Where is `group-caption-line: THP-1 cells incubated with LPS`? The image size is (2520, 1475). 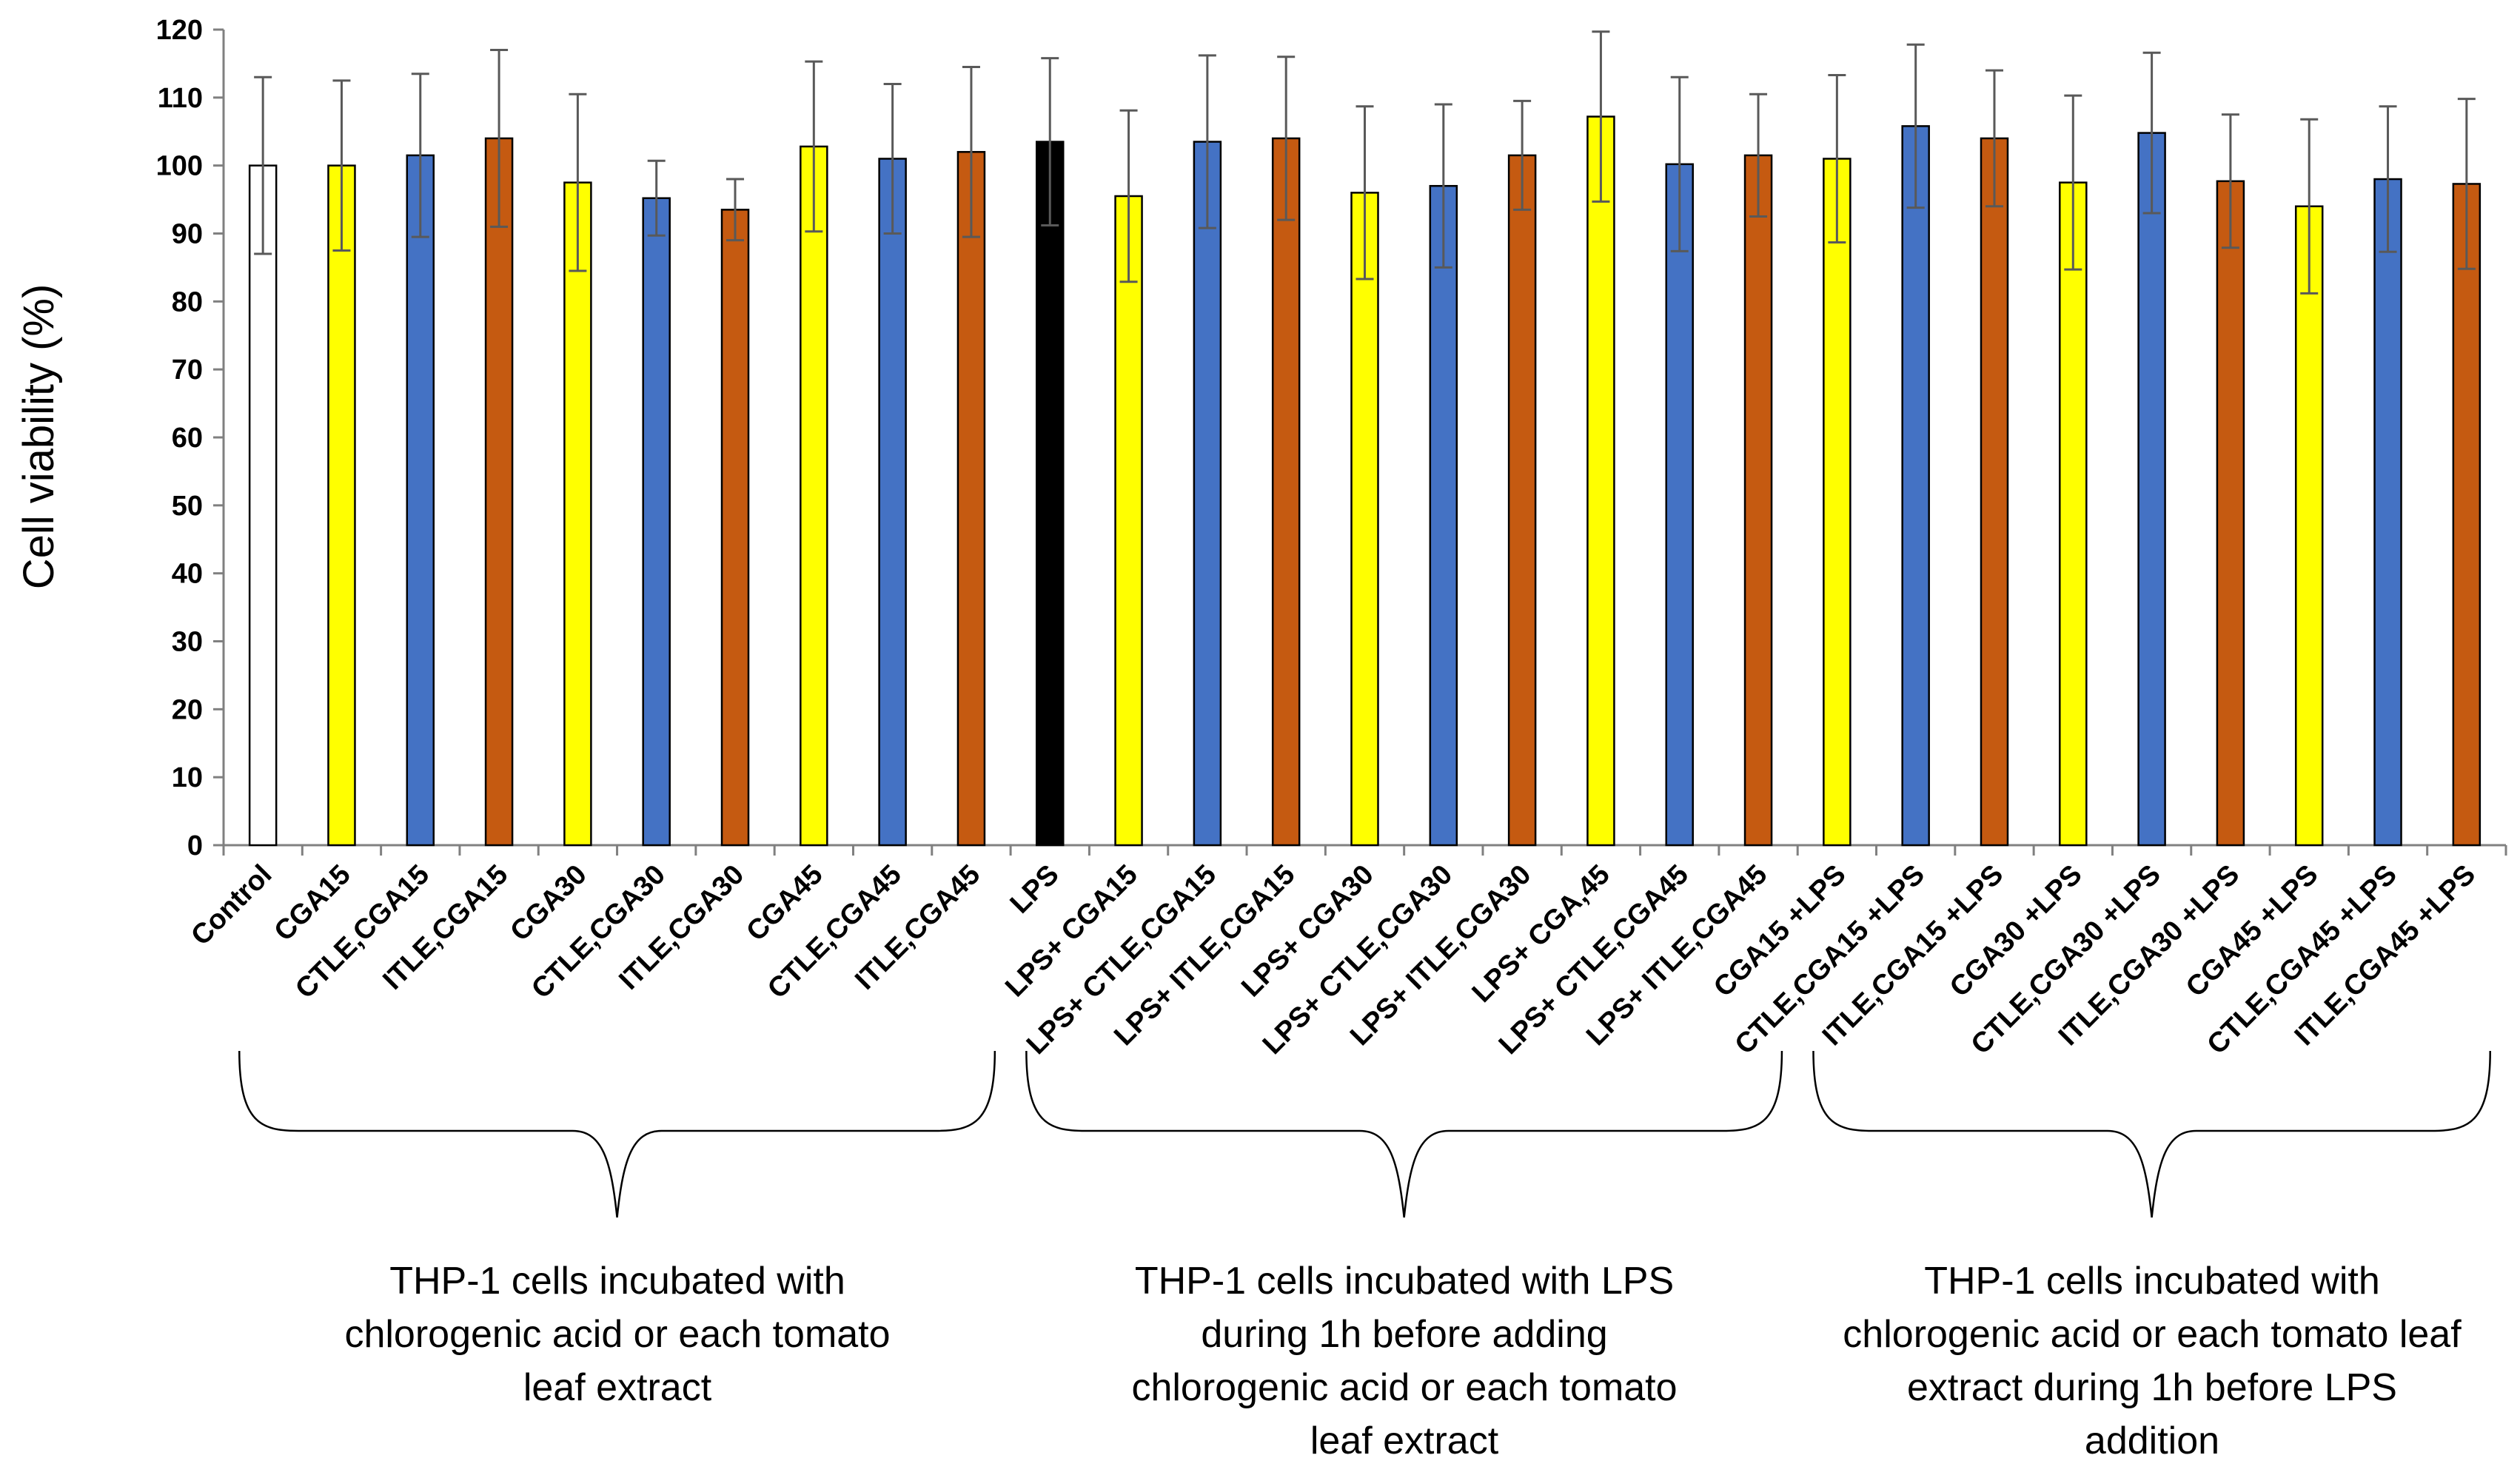
group-caption-line: THP-1 cells incubated with LPS is located at coordinates (1405, 1281).